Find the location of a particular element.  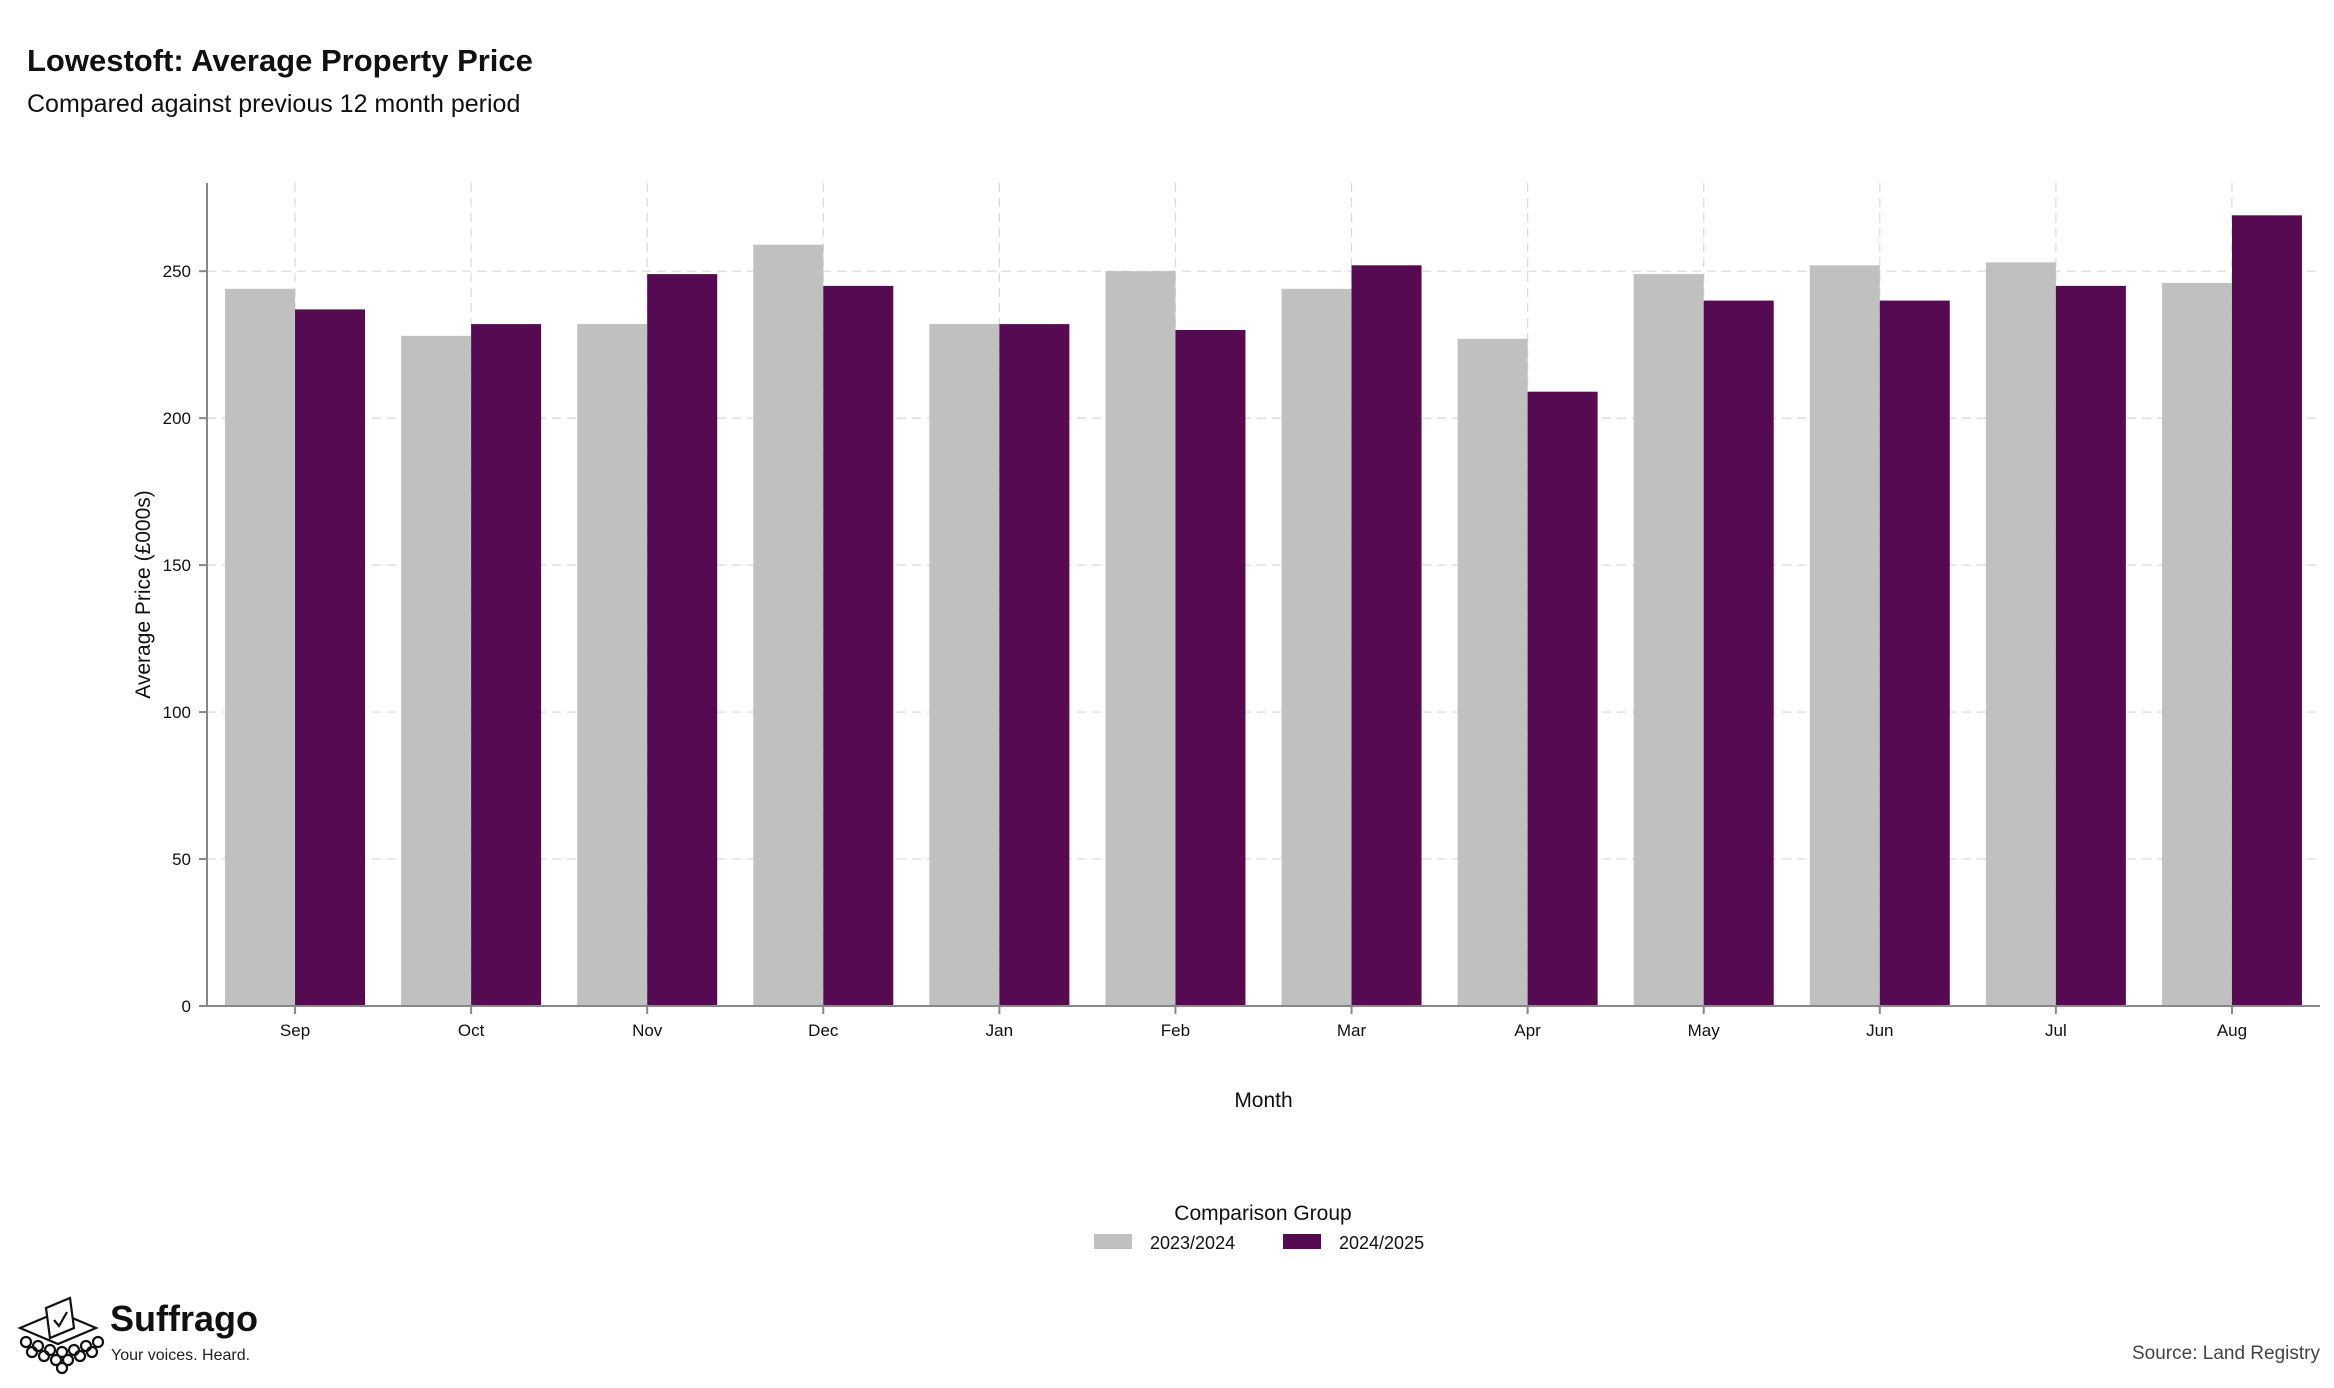

legend-items: 2023/2024 2024/2025 is located at coordinates (1259, 1243).